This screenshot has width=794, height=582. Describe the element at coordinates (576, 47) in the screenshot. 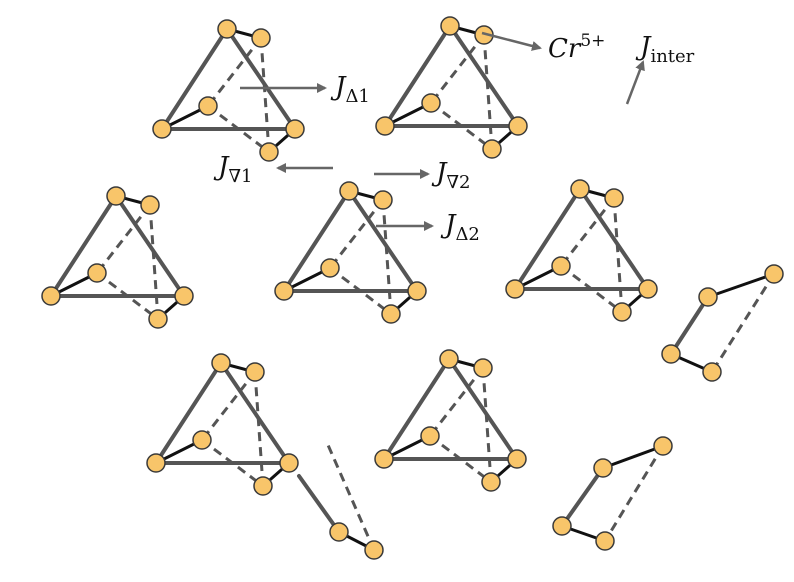

I see `label-cr5plus: Cr5+` at that location.